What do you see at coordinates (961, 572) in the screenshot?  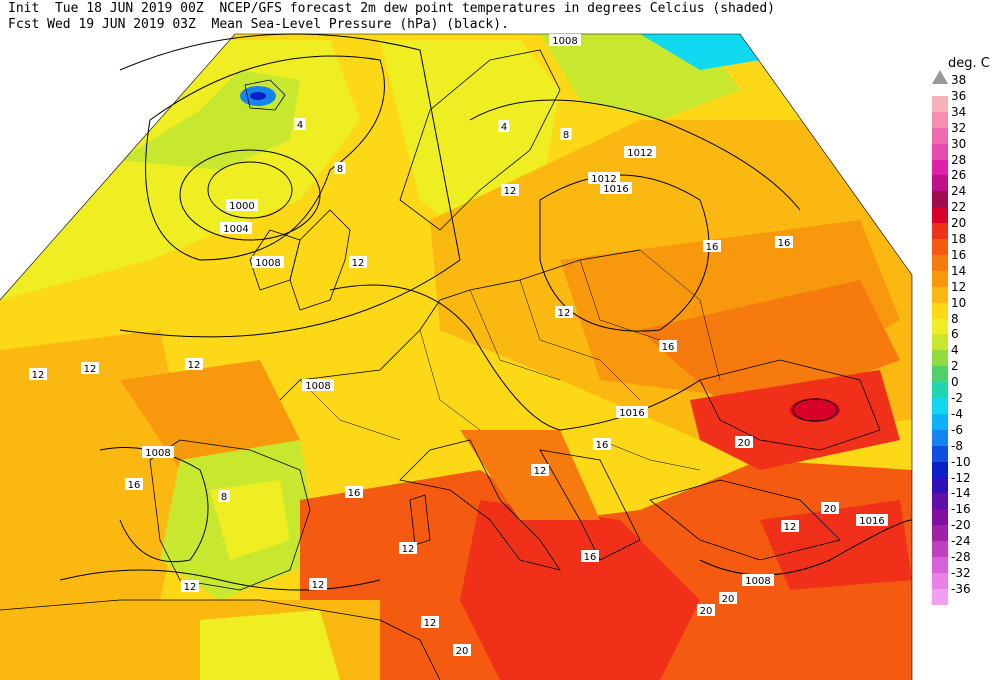 I see `colorbar-label: -32` at bounding box center [961, 572].